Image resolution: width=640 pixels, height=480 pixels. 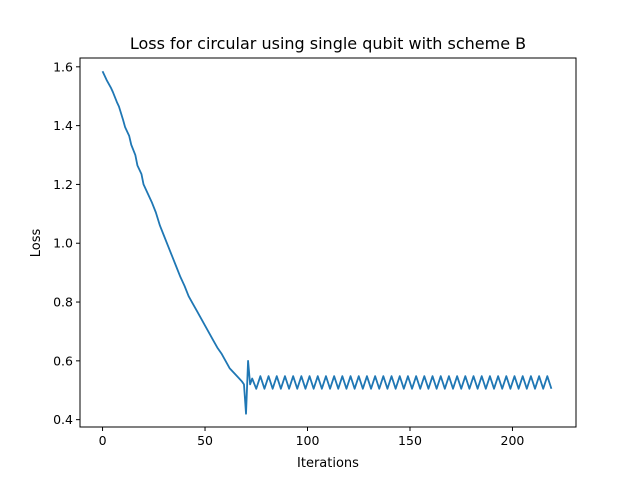 I want to click on y-tick-label: 1.6, so click(x=63, y=66).